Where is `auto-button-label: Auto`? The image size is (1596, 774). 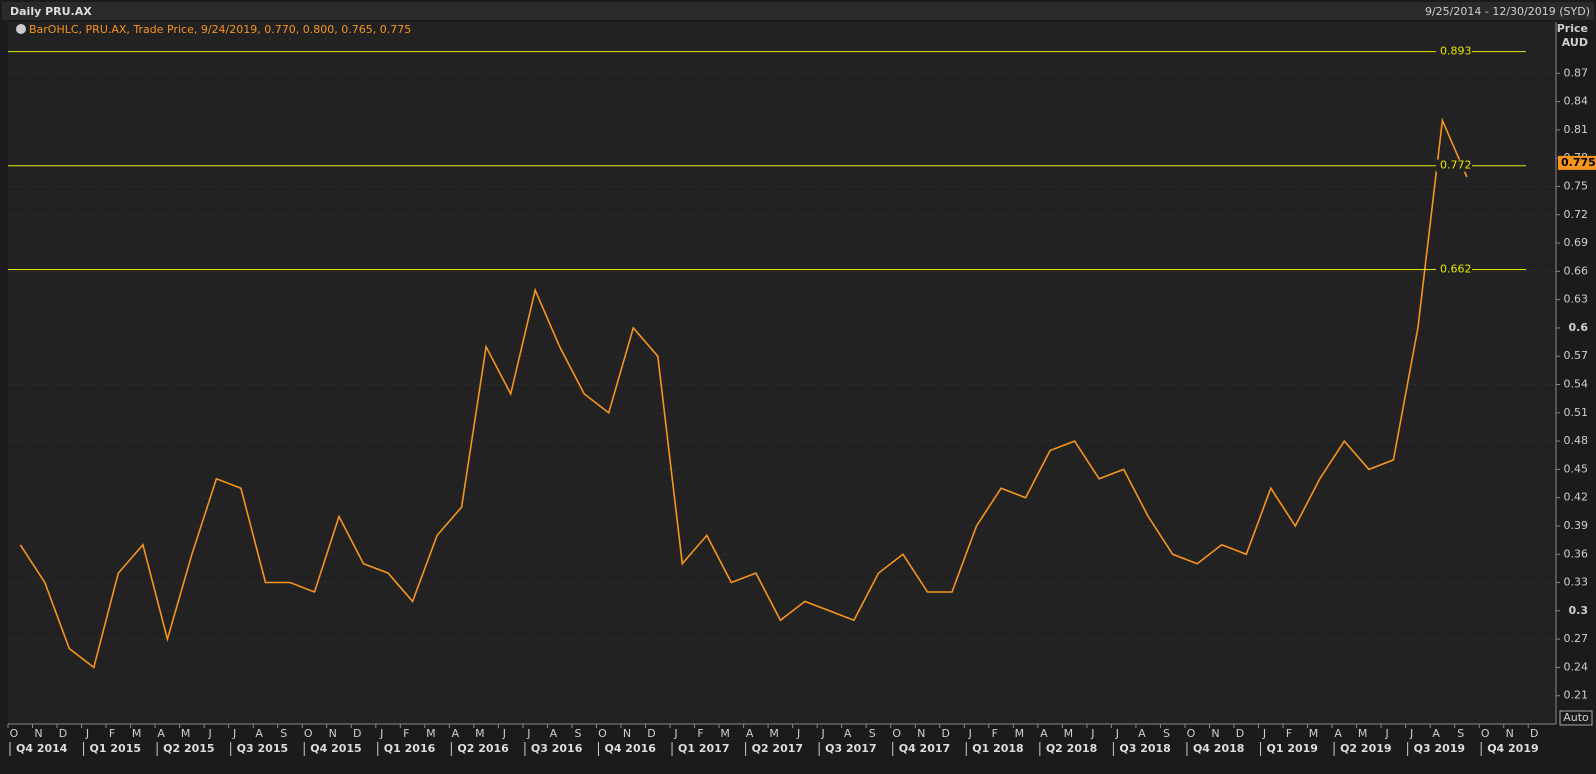
auto-button-label: Auto is located at coordinates (1576, 717).